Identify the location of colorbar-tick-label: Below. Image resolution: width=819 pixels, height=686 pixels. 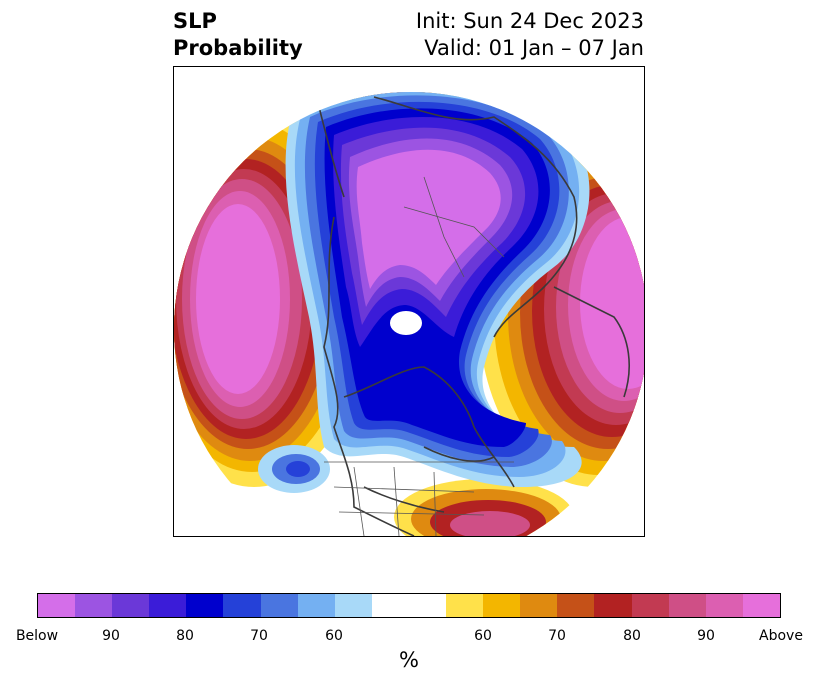
(37, 636).